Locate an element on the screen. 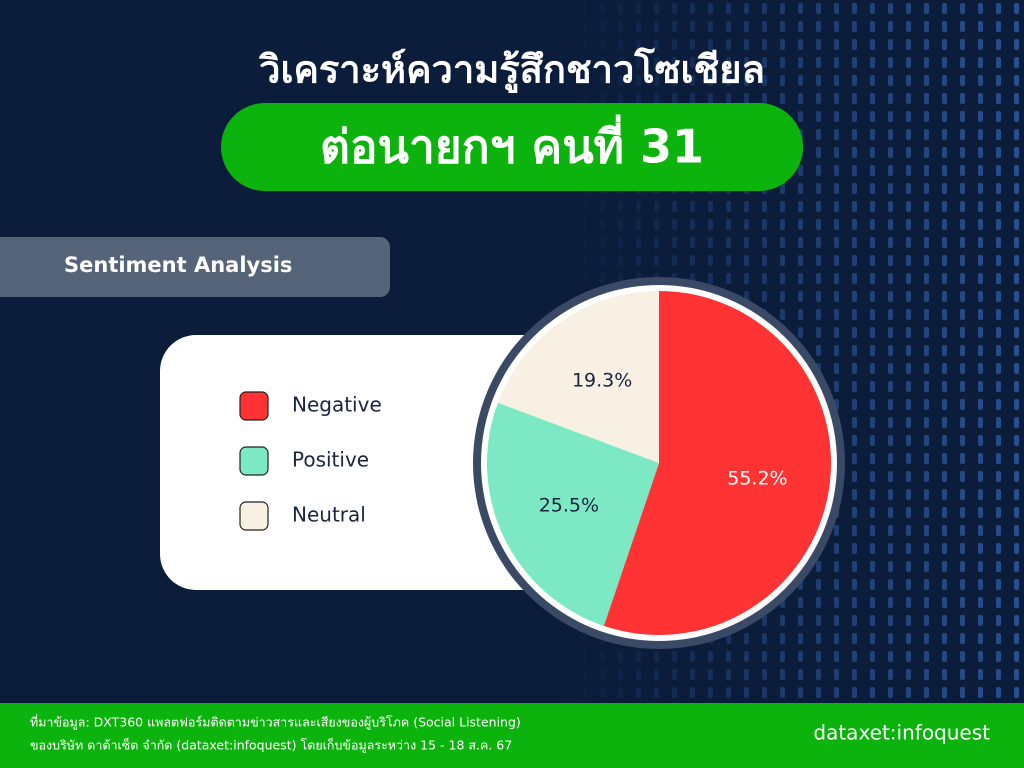  section-box is located at coordinates (195, 267).